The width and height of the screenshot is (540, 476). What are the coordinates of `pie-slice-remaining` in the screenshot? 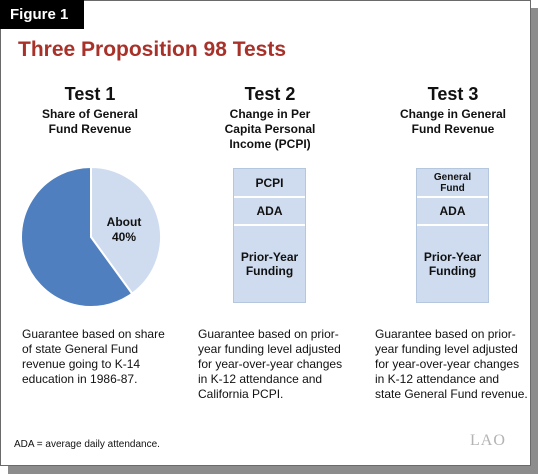 It's located at (77, 237).